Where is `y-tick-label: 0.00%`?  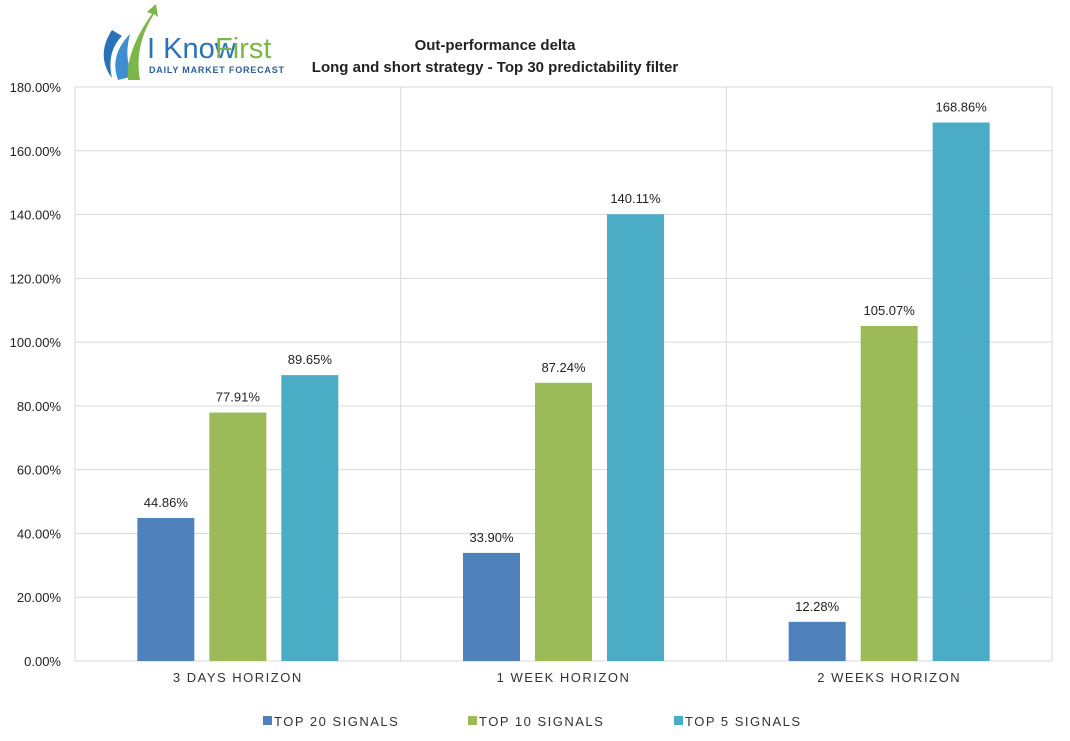 y-tick-label: 0.00% is located at coordinates (42, 661).